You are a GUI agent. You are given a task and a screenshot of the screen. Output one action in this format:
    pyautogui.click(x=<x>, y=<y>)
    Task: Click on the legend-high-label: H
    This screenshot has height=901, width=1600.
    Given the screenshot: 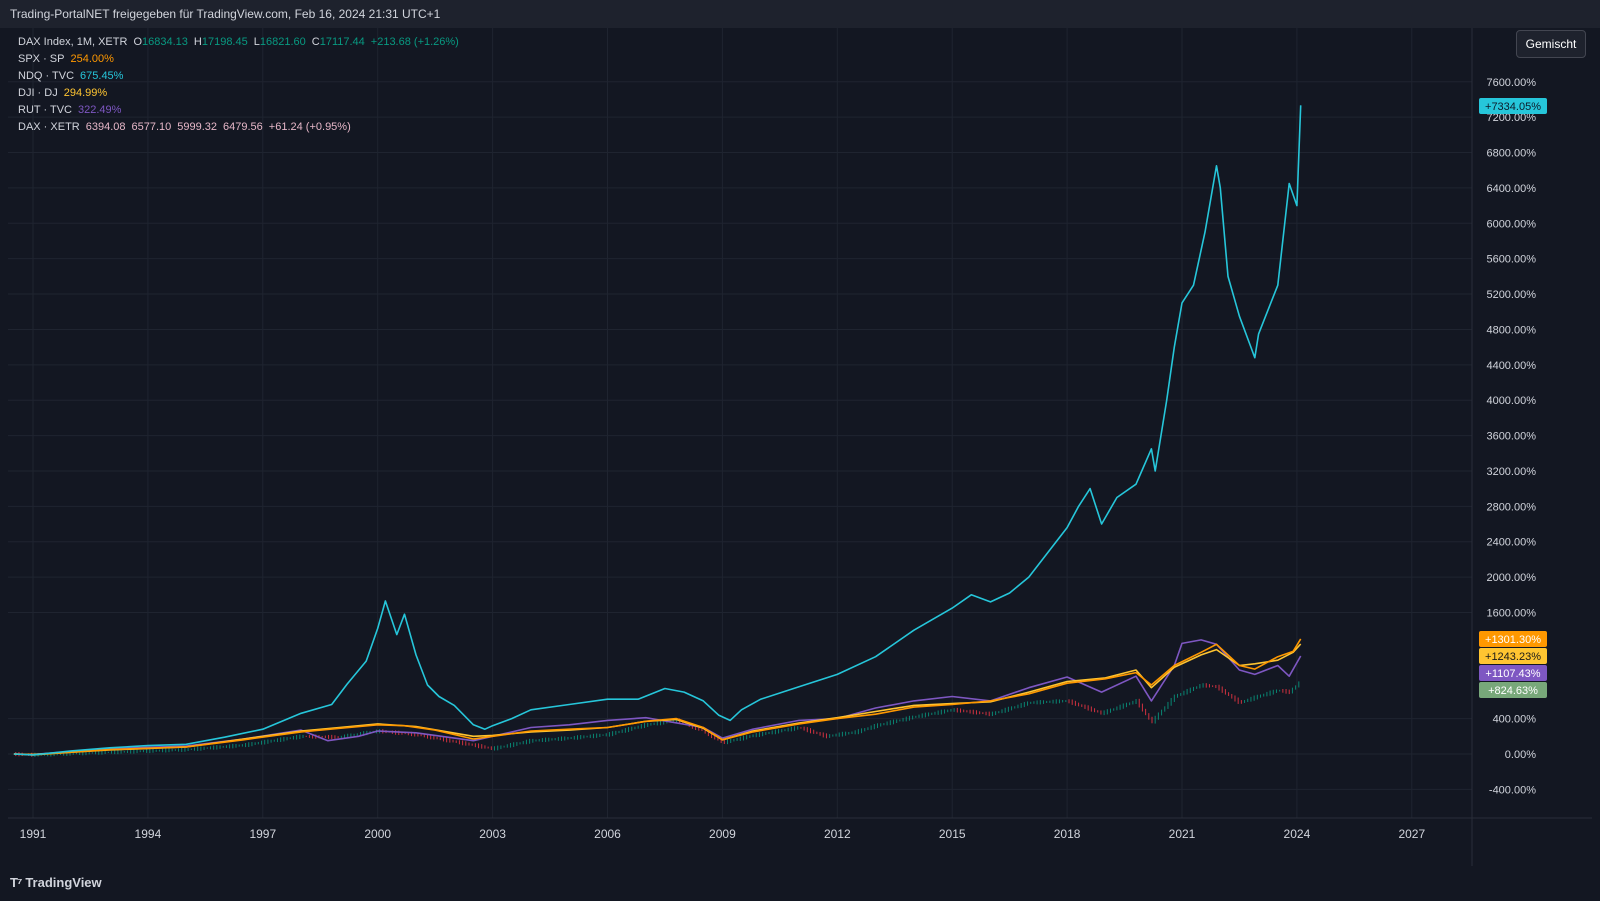 What is the action you would take?
    pyautogui.click(x=197, y=42)
    